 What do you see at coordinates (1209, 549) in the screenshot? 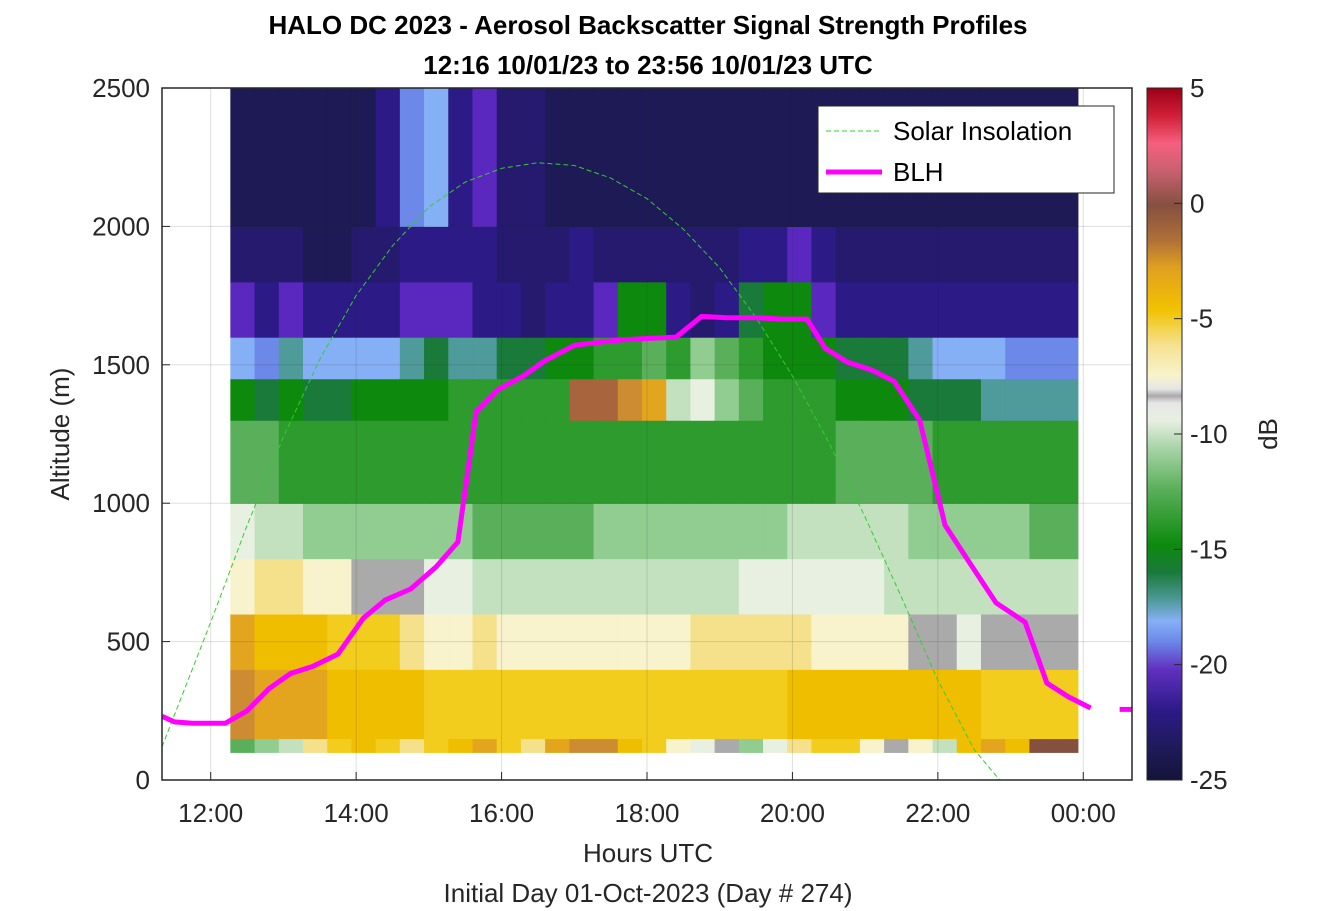
I see `colorbar-tick-label: -15` at bounding box center [1209, 549].